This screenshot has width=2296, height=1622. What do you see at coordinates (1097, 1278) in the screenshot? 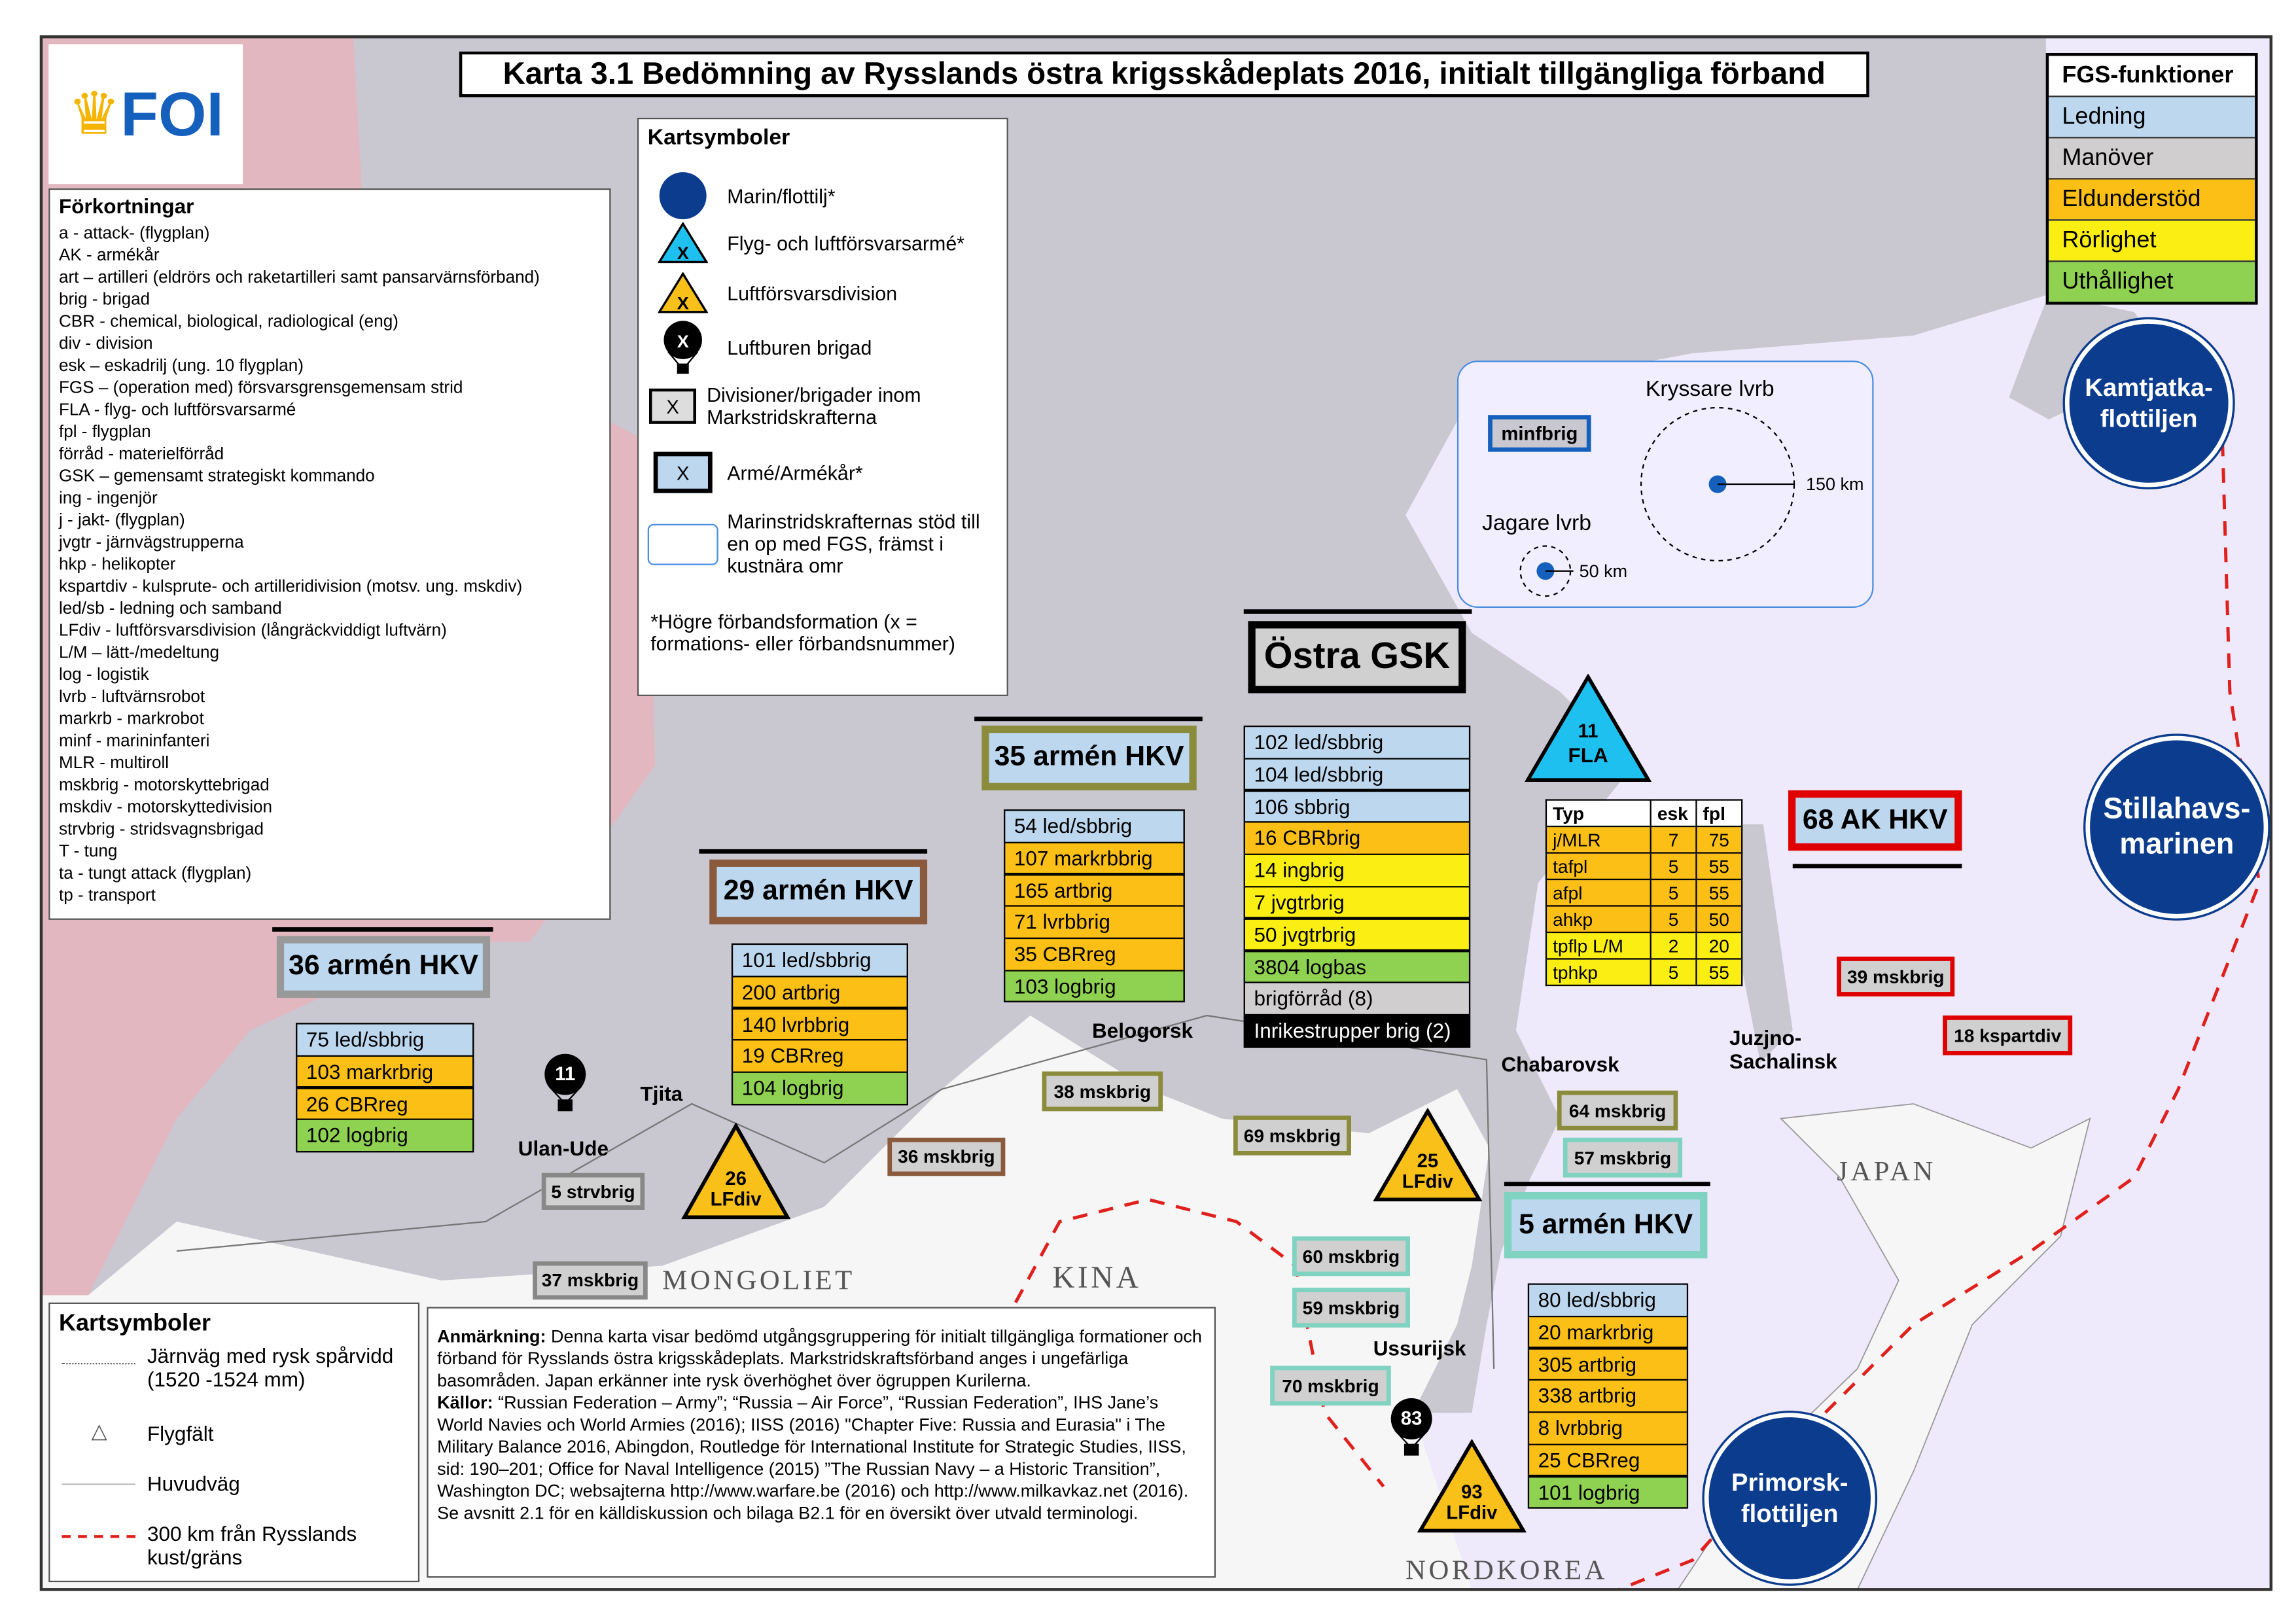
I see `country-china: KINA` at bounding box center [1097, 1278].